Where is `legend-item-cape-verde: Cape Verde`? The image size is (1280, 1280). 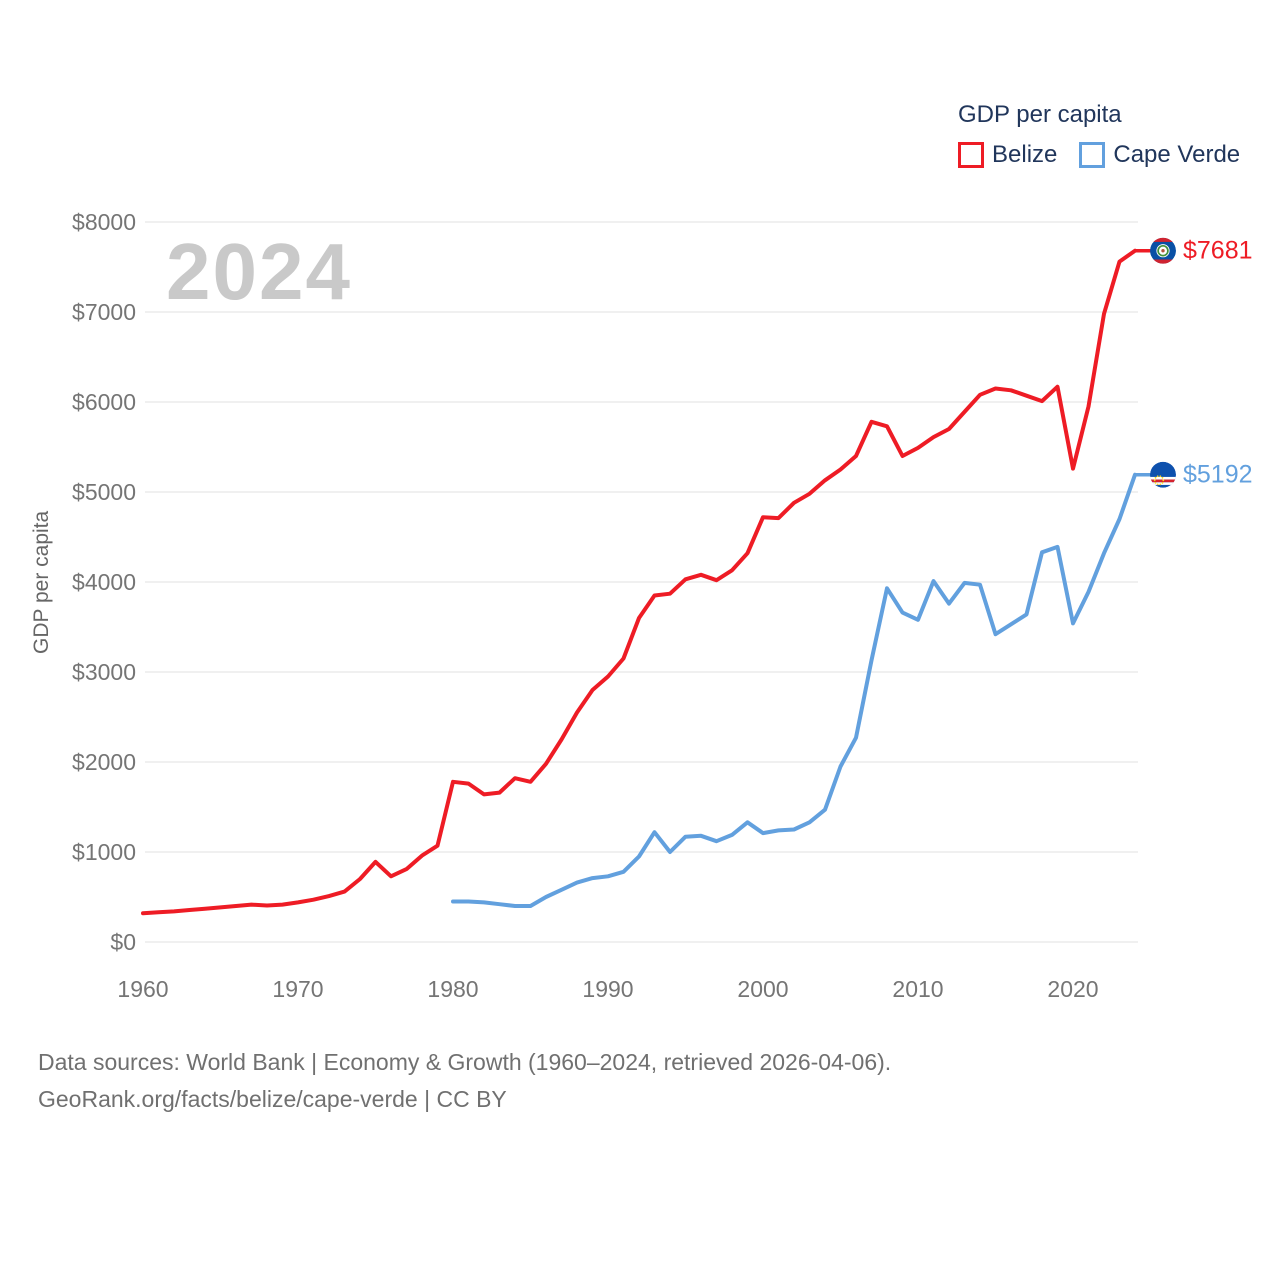
legend-item-cape-verde: Cape Verde is located at coordinates (1159, 155).